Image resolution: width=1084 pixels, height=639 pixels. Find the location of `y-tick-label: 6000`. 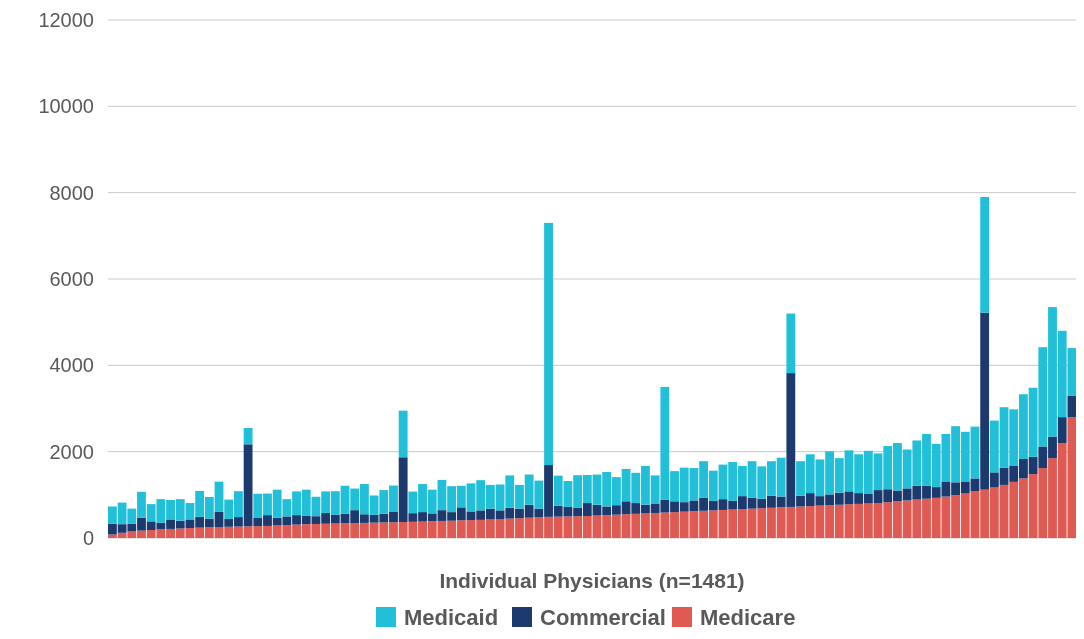

y-tick-label: 6000 is located at coordinates (71, 279).